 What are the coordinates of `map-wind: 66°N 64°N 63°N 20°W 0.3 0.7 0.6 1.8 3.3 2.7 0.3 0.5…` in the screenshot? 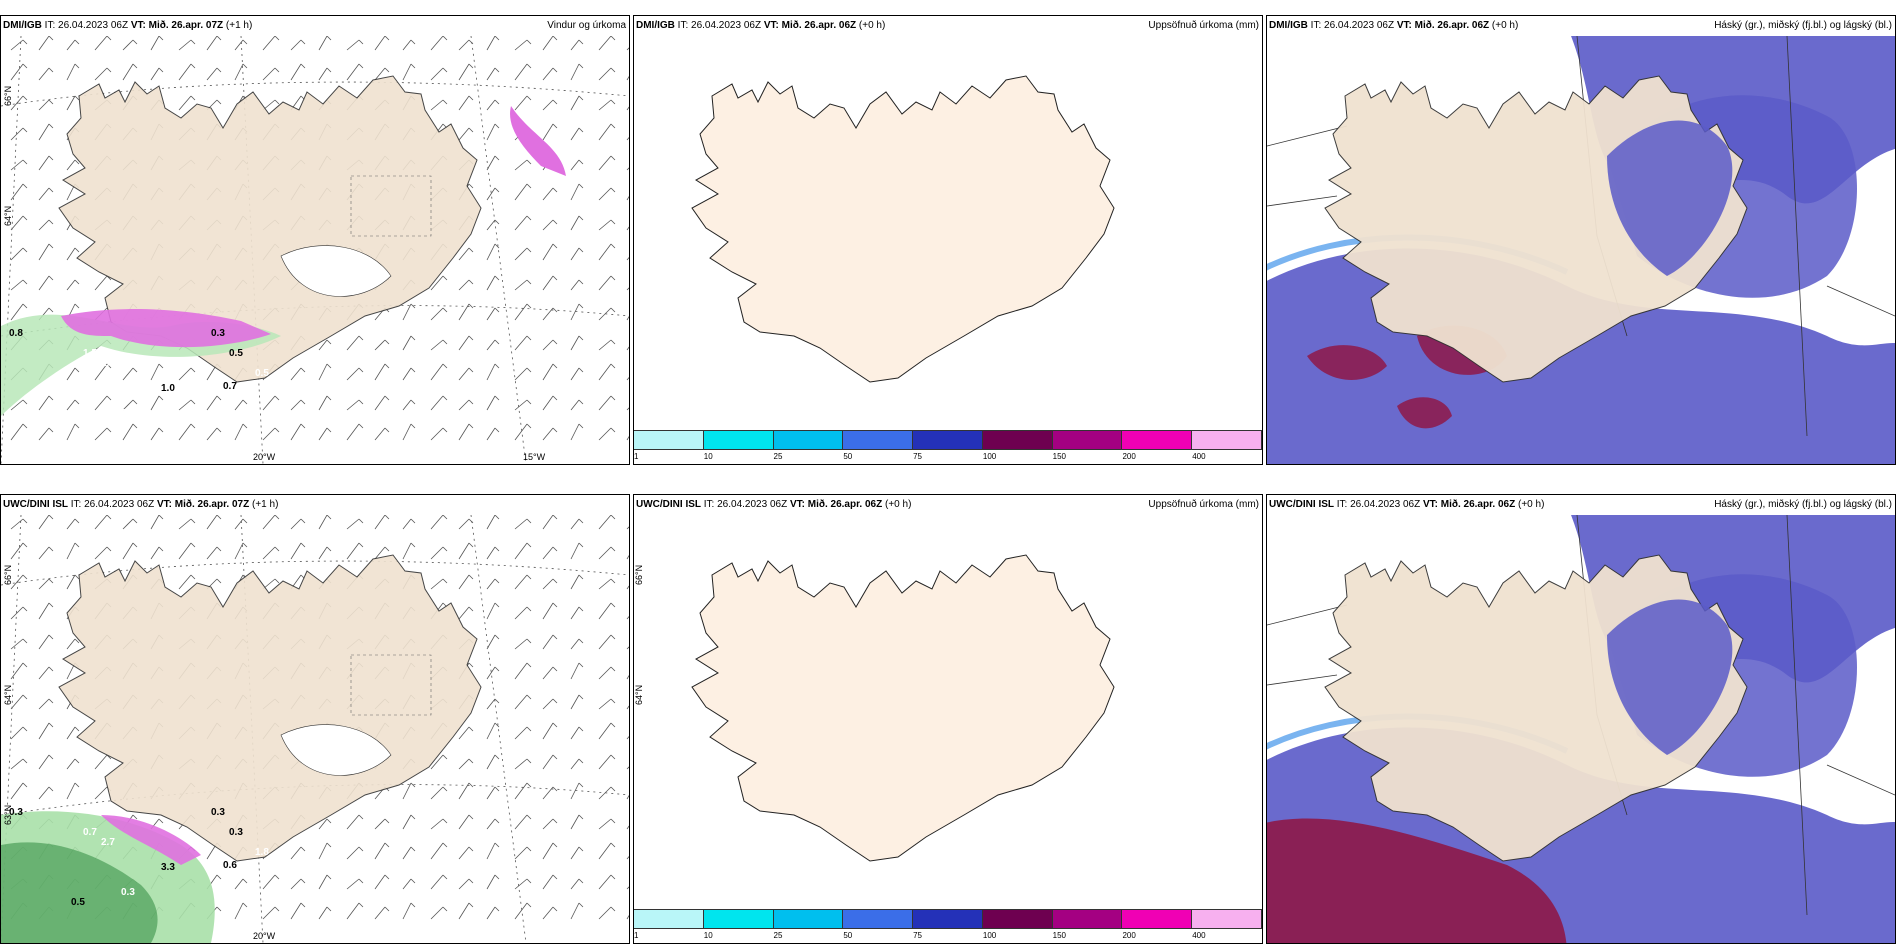 It's located at (315, 729).